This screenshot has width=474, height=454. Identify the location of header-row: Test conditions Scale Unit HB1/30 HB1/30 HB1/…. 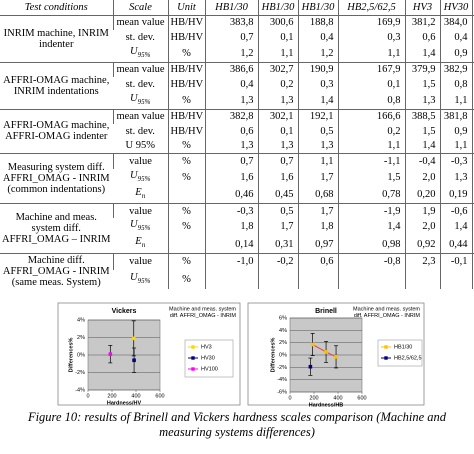
(237, 8).